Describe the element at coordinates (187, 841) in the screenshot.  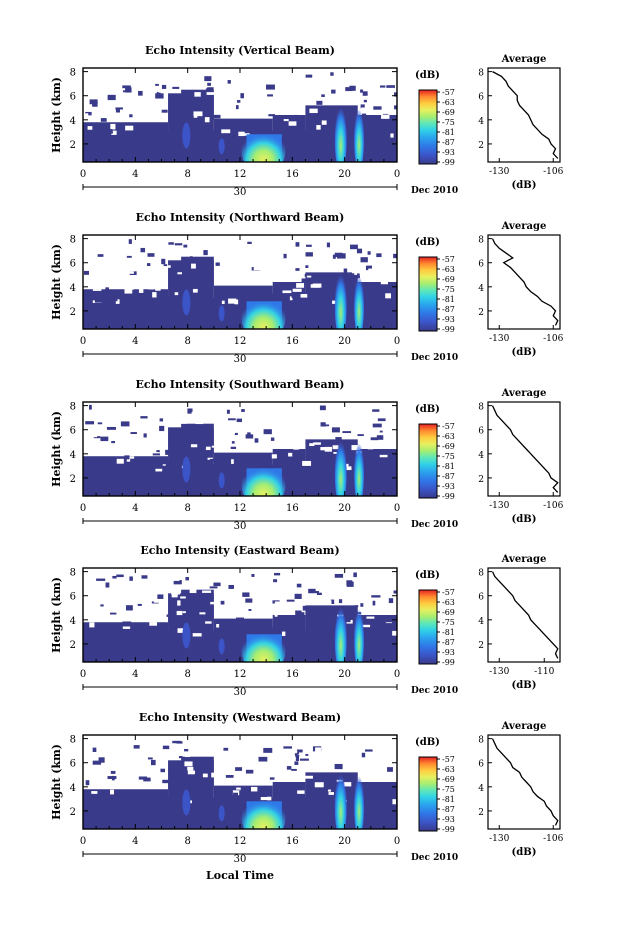
I see `x-tick-label: 8` at that location.